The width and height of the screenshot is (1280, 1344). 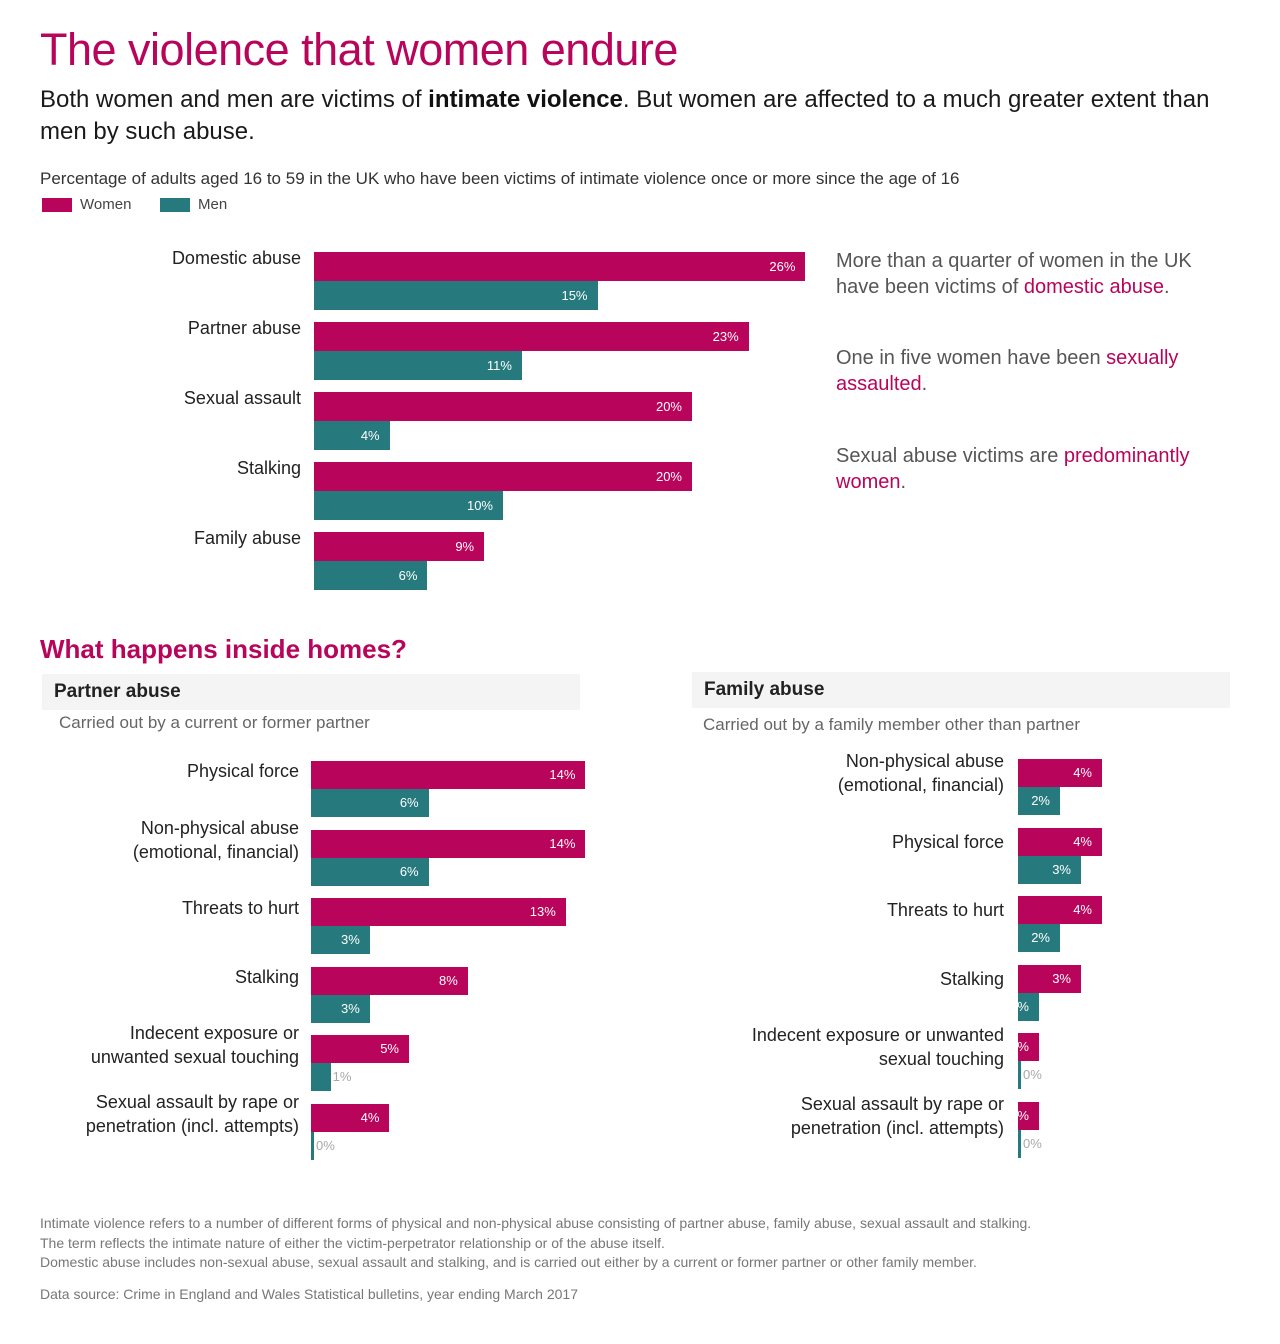 What do you see at coordinates (562, 774) in the screenshot?
I see `value-label-women-physical-force: 14%` at bounding box center [562, 774].